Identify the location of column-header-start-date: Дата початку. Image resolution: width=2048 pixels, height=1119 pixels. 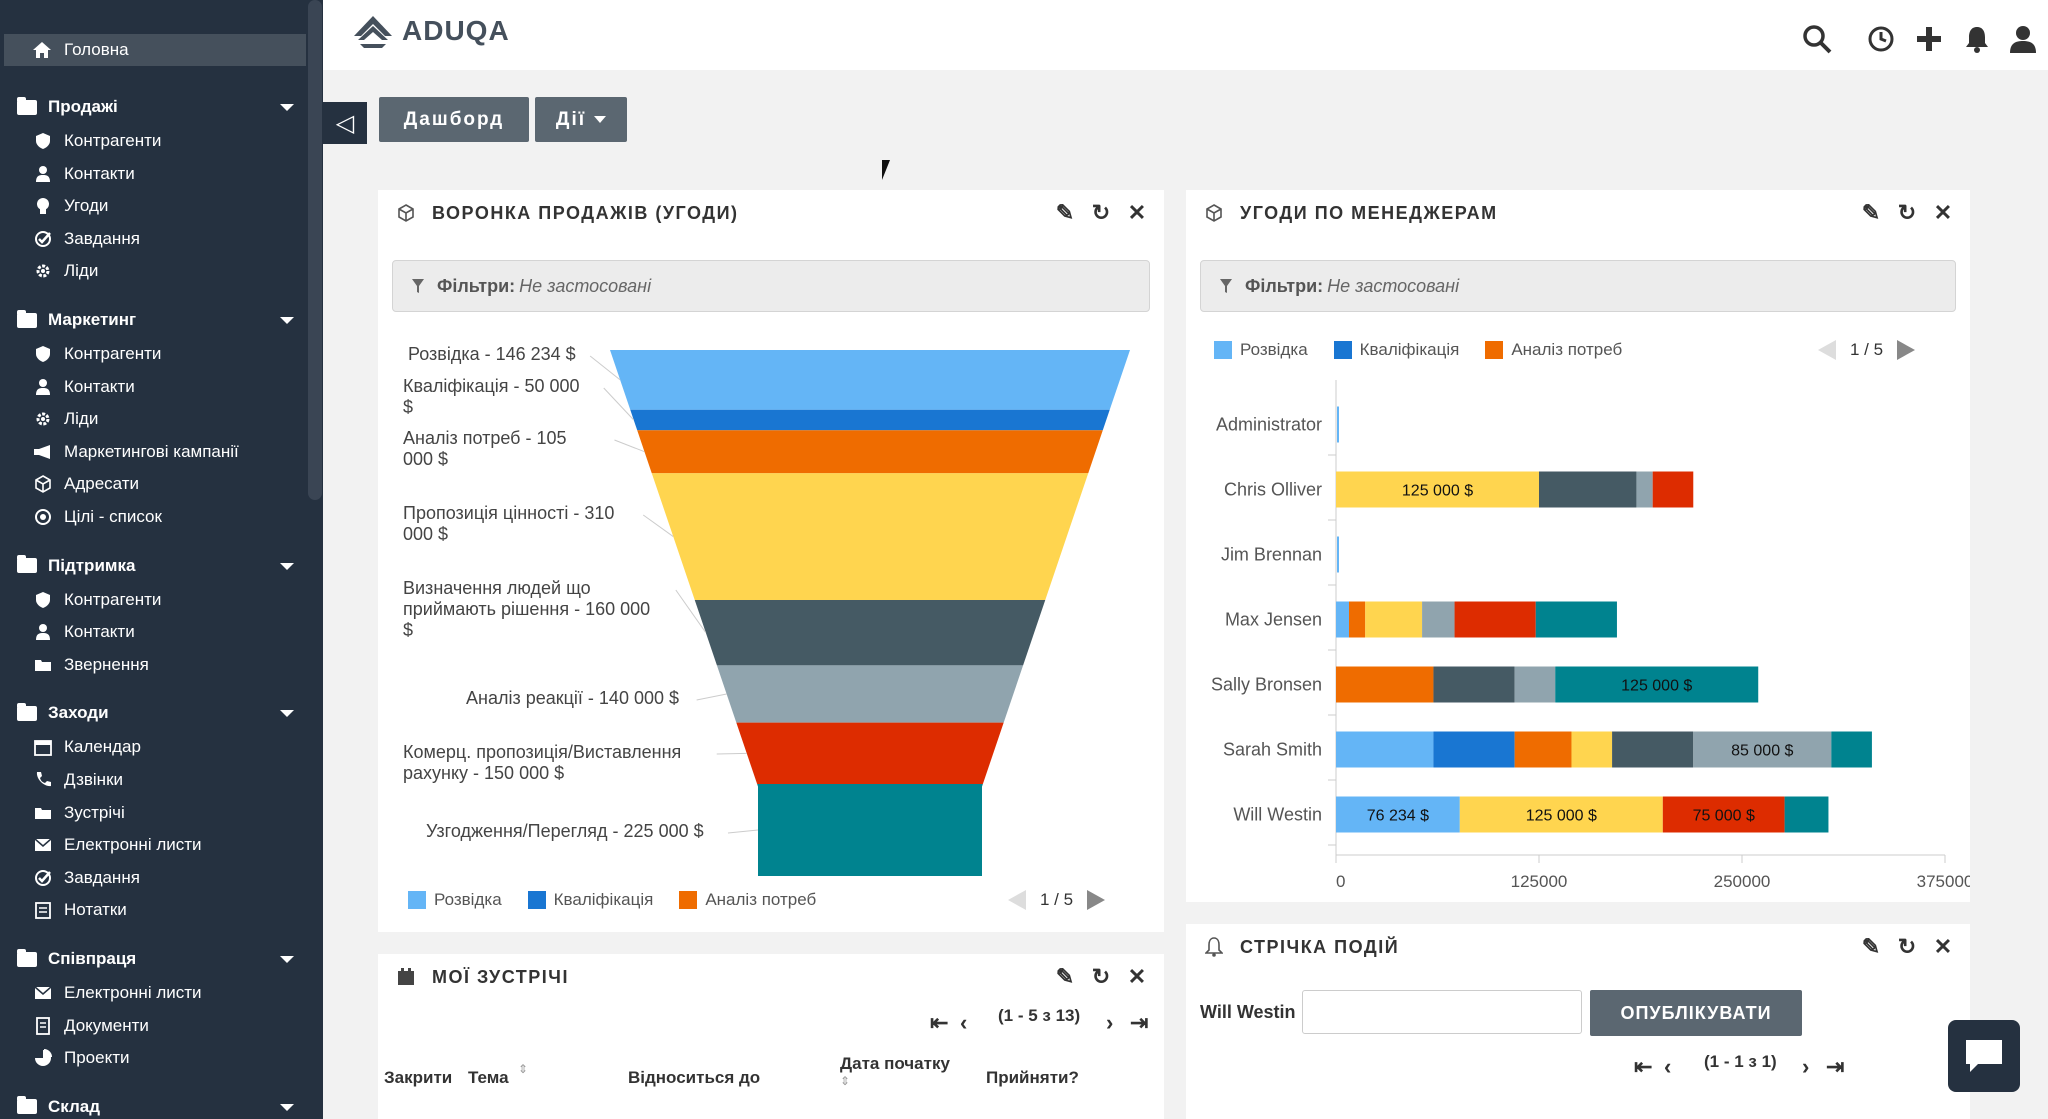
(895, 1063).